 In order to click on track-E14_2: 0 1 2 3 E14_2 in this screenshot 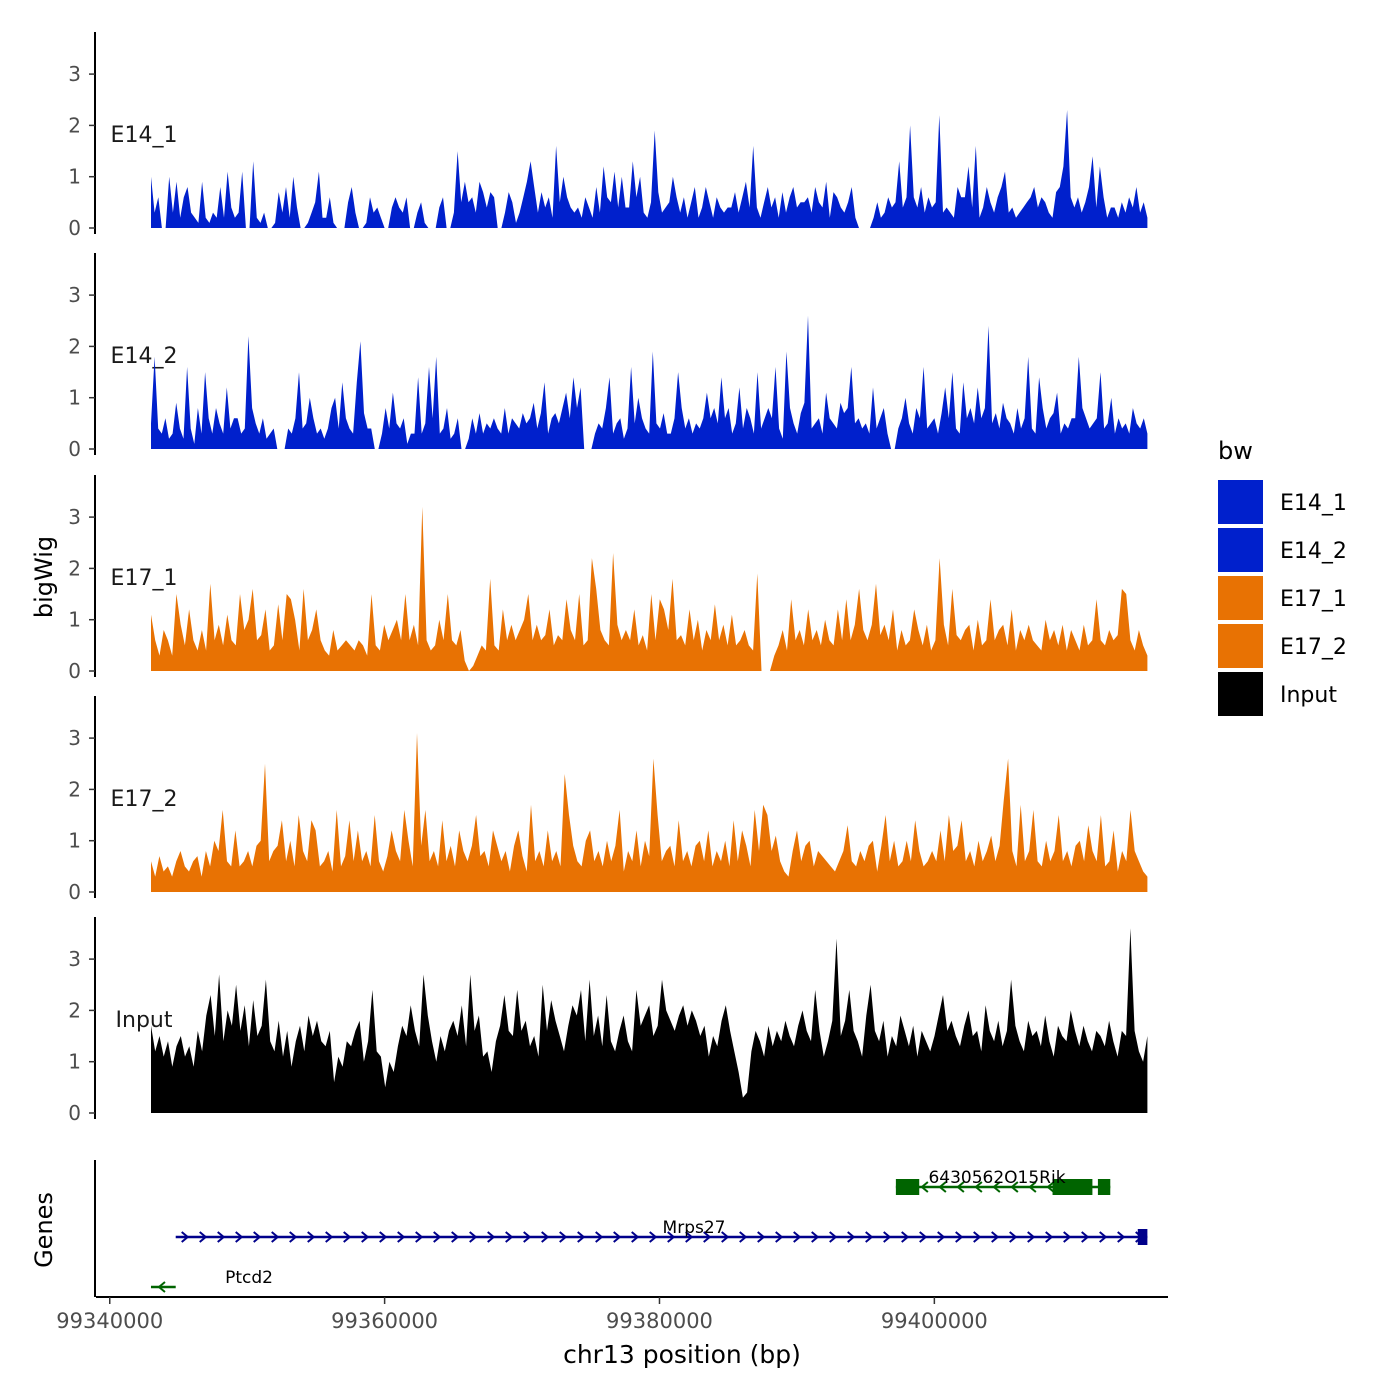, I will do `click(608, 357)`.